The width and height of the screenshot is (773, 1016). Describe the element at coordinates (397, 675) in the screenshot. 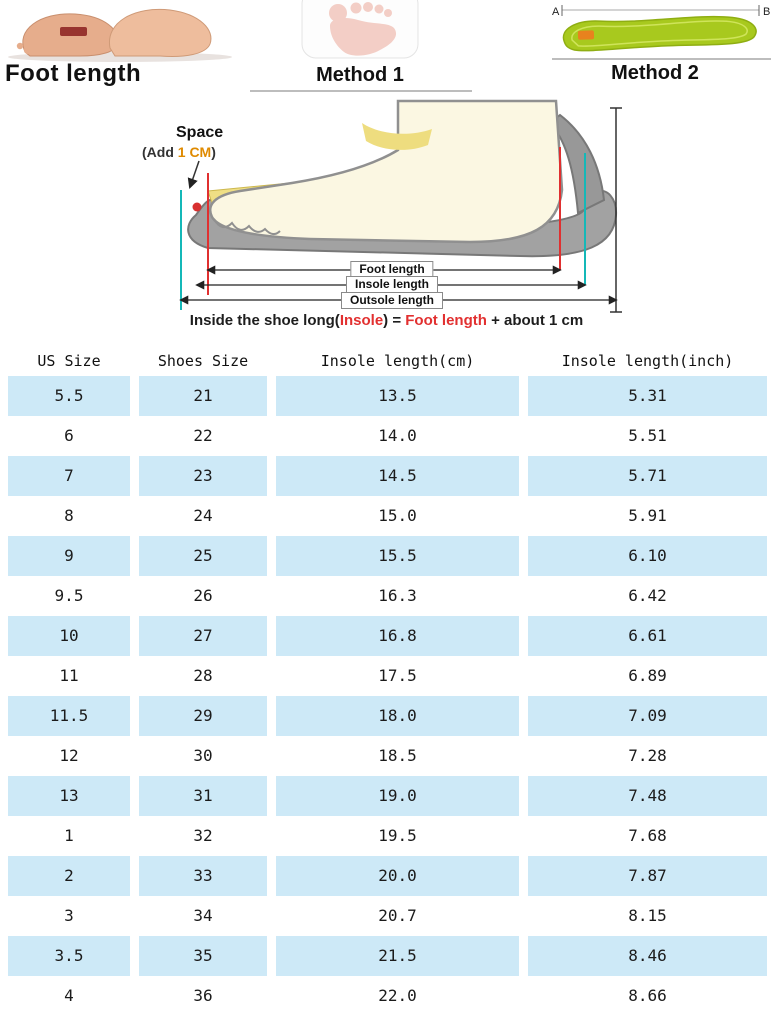

I see `table-cell: 17.5` at that location.